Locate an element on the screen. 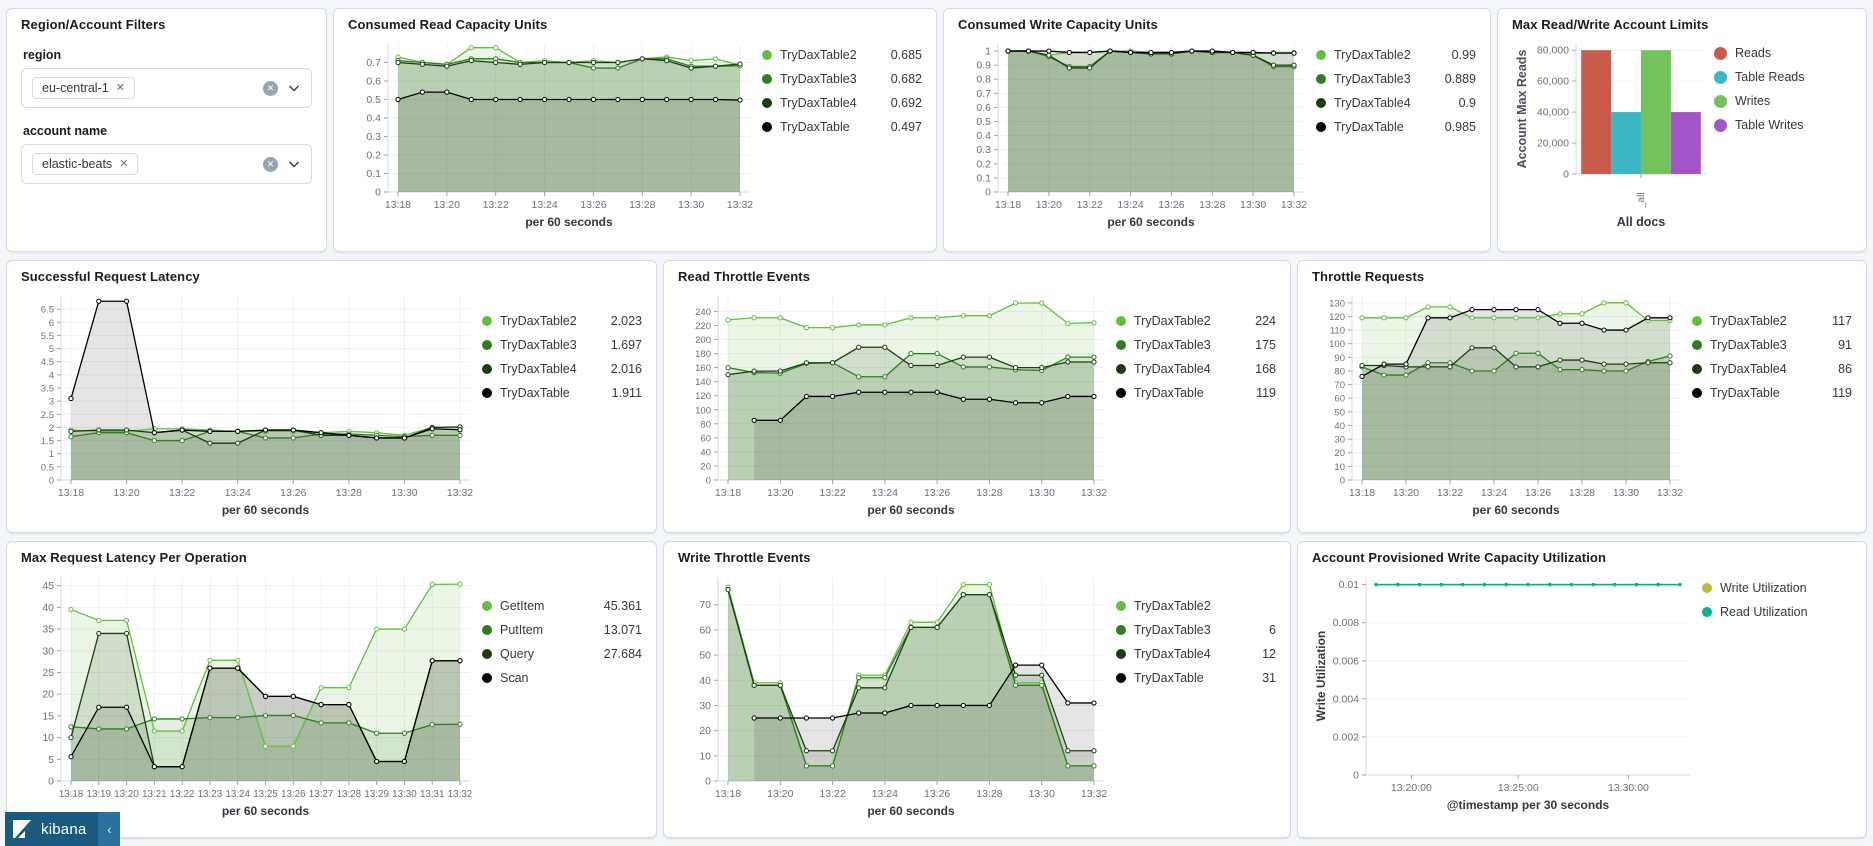  kibana-brand-label: kibana is located at coordinates (64, 829).